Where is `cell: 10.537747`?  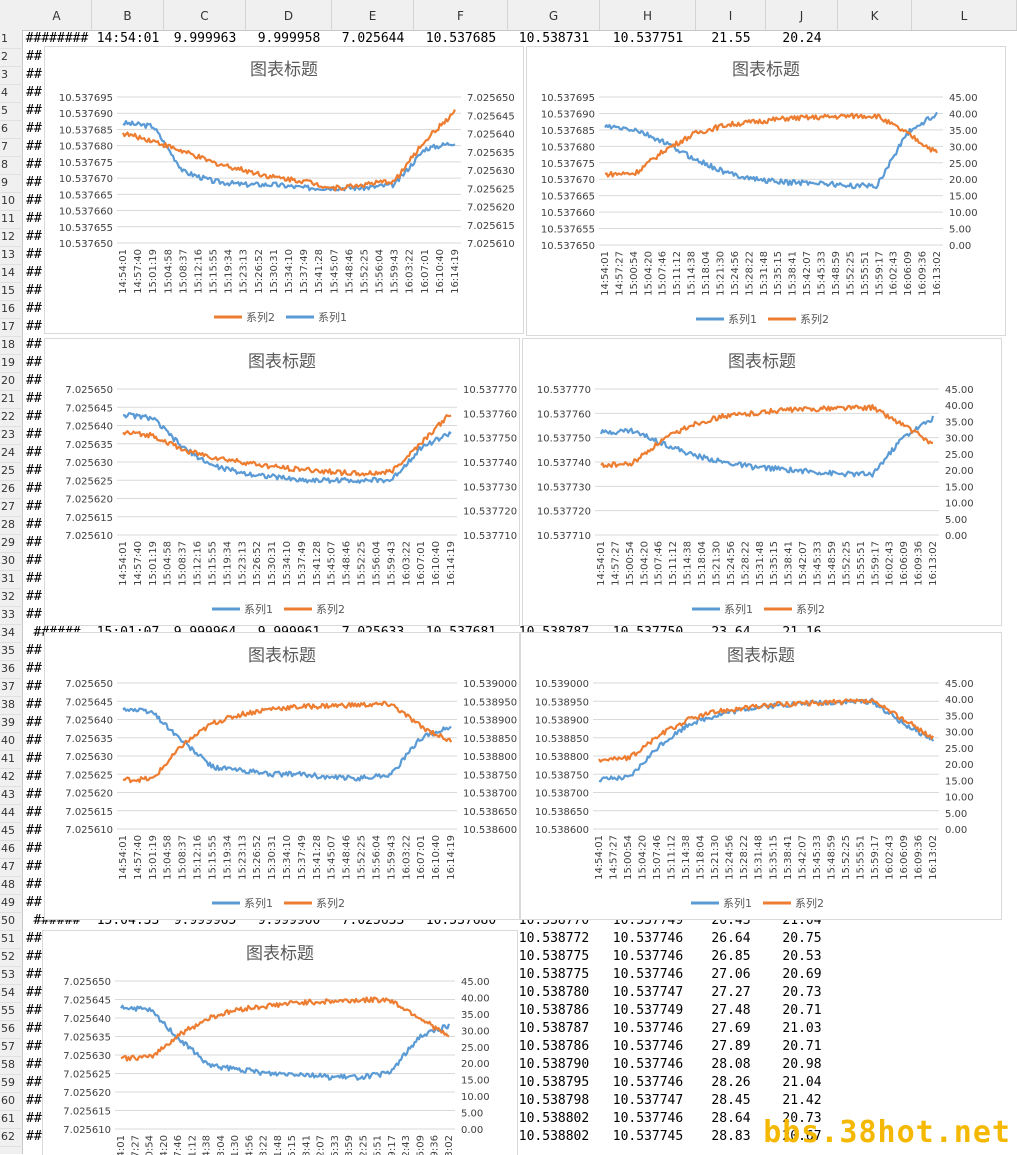
cell: 10.537747 is located at coordinates (648, 992).